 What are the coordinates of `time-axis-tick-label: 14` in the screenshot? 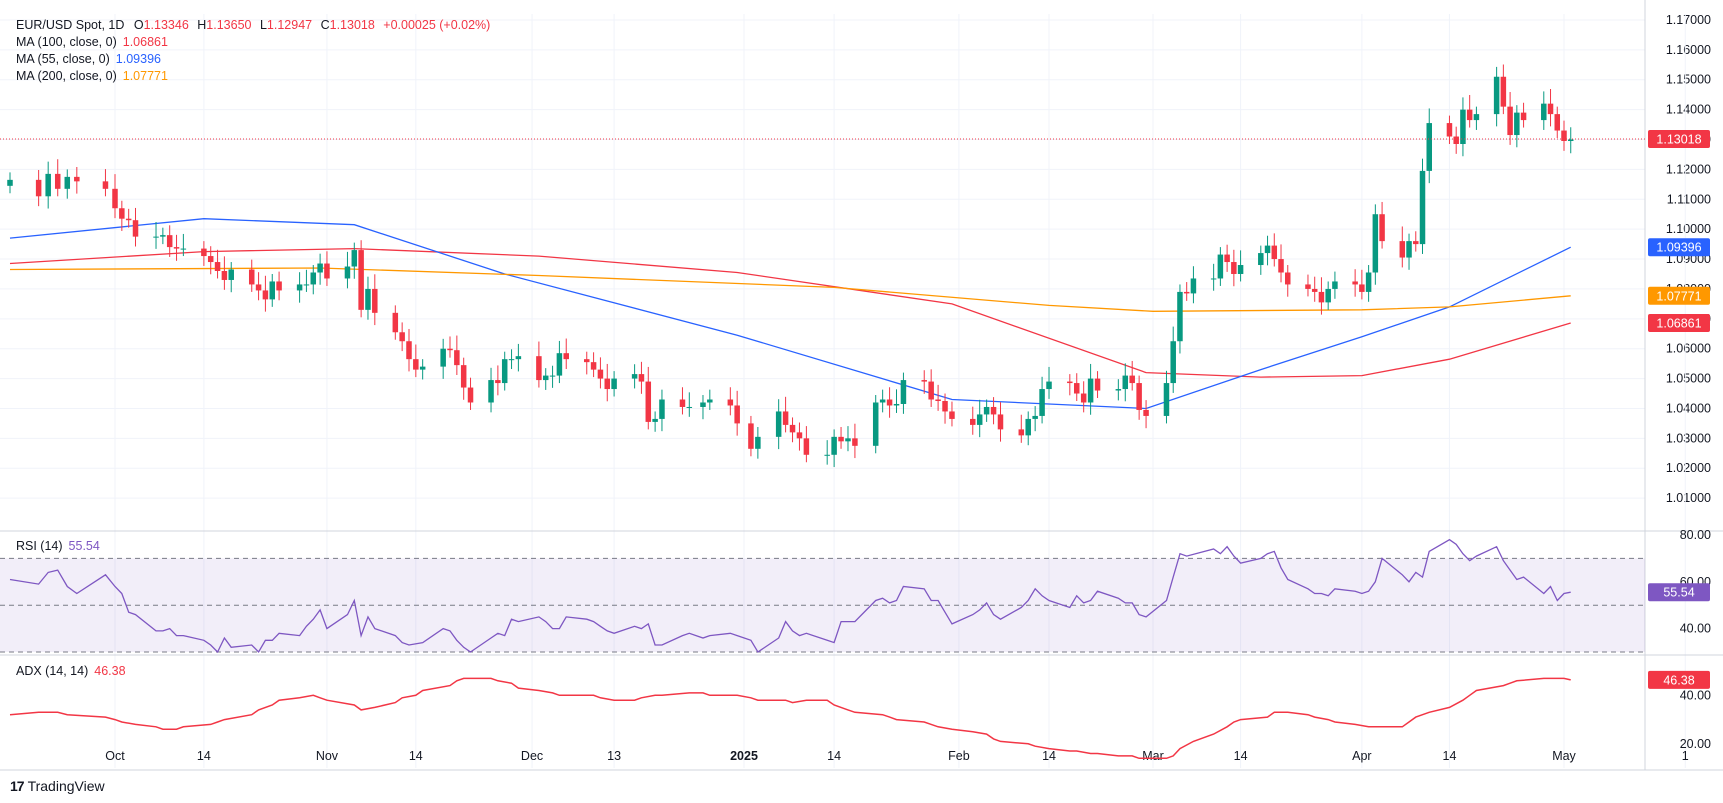 It's located at (204, 756).